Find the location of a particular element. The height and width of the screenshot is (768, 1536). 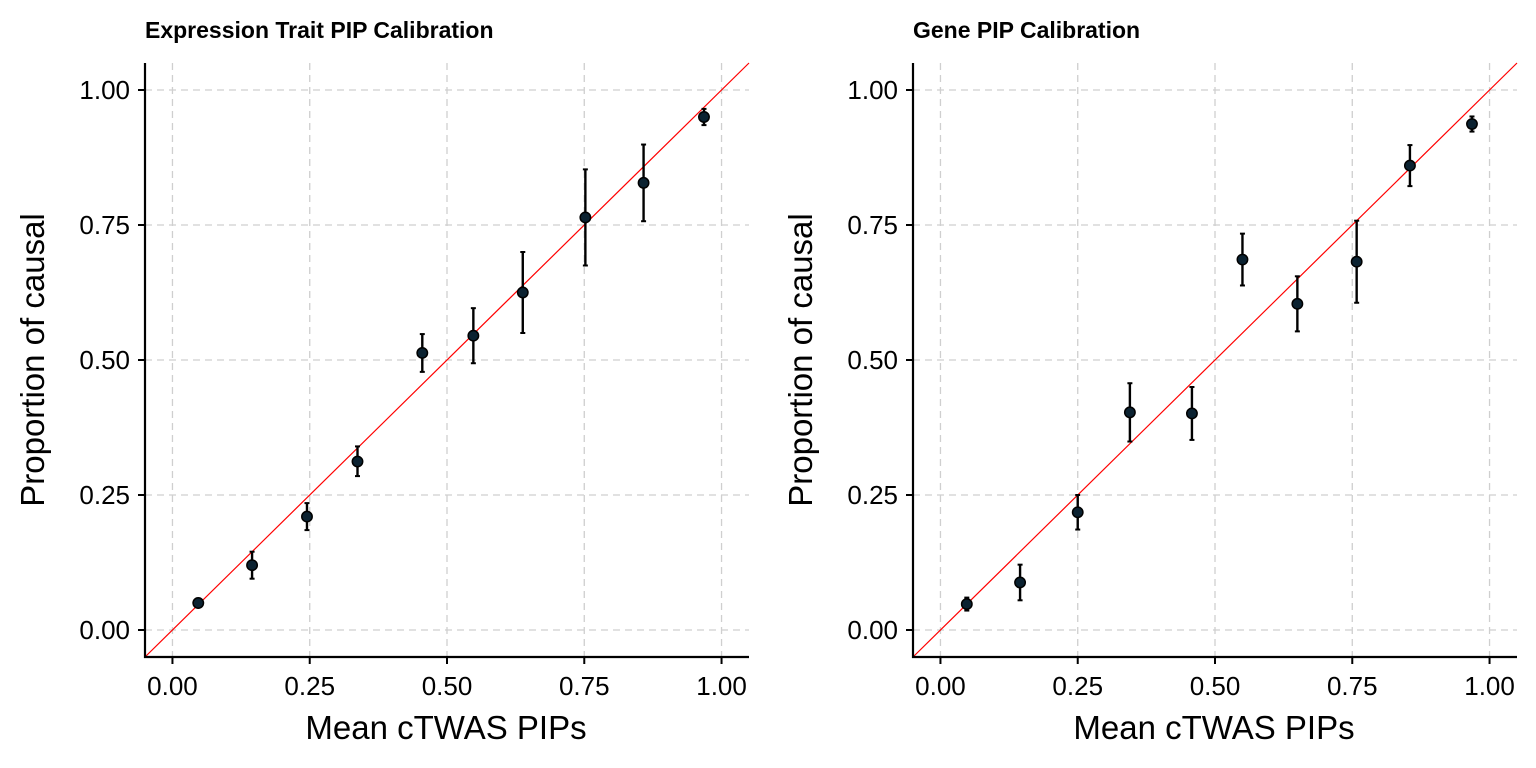

chart-title: Expression Trait PIP Calibration is located at coordinates (319, 30).